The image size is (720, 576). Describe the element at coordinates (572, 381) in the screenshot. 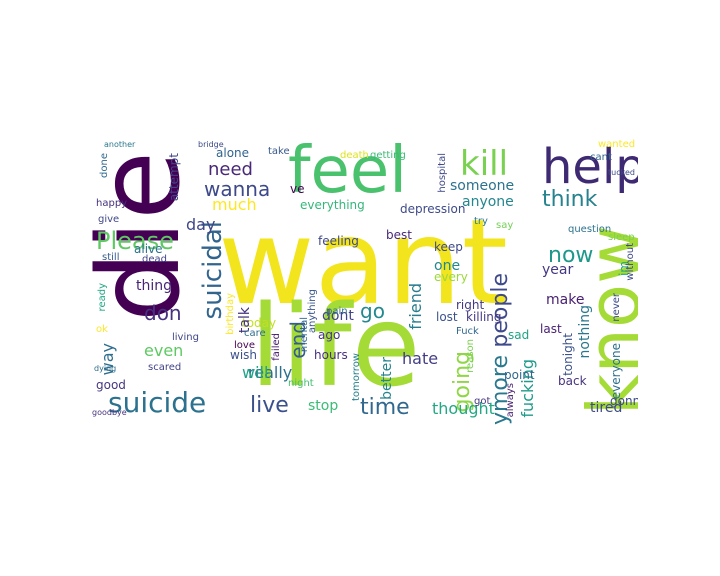

I see `word-back: back` at that location.